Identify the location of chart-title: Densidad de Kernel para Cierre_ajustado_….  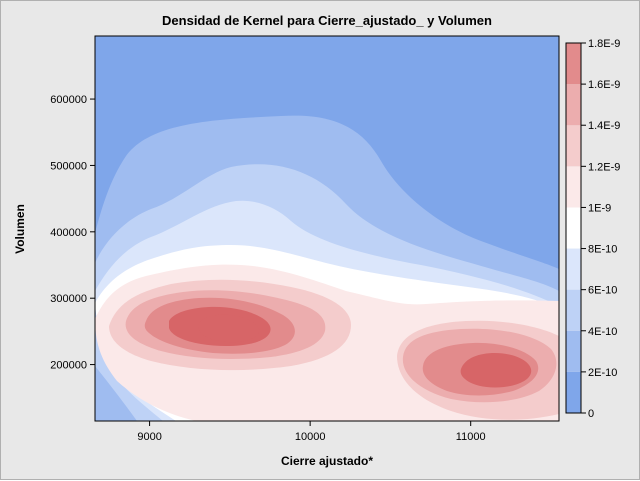
(327, 20).